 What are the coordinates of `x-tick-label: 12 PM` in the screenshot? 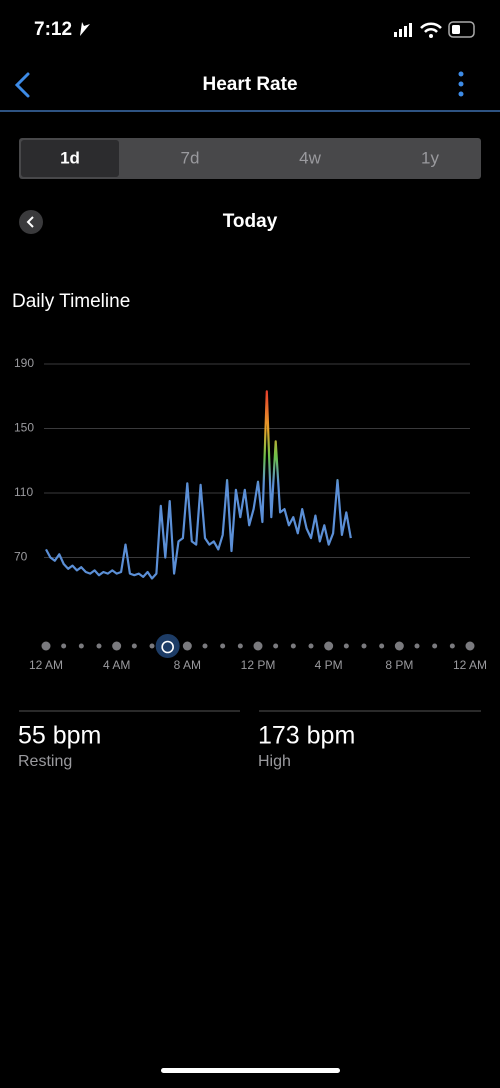 It's located at (258, 665).